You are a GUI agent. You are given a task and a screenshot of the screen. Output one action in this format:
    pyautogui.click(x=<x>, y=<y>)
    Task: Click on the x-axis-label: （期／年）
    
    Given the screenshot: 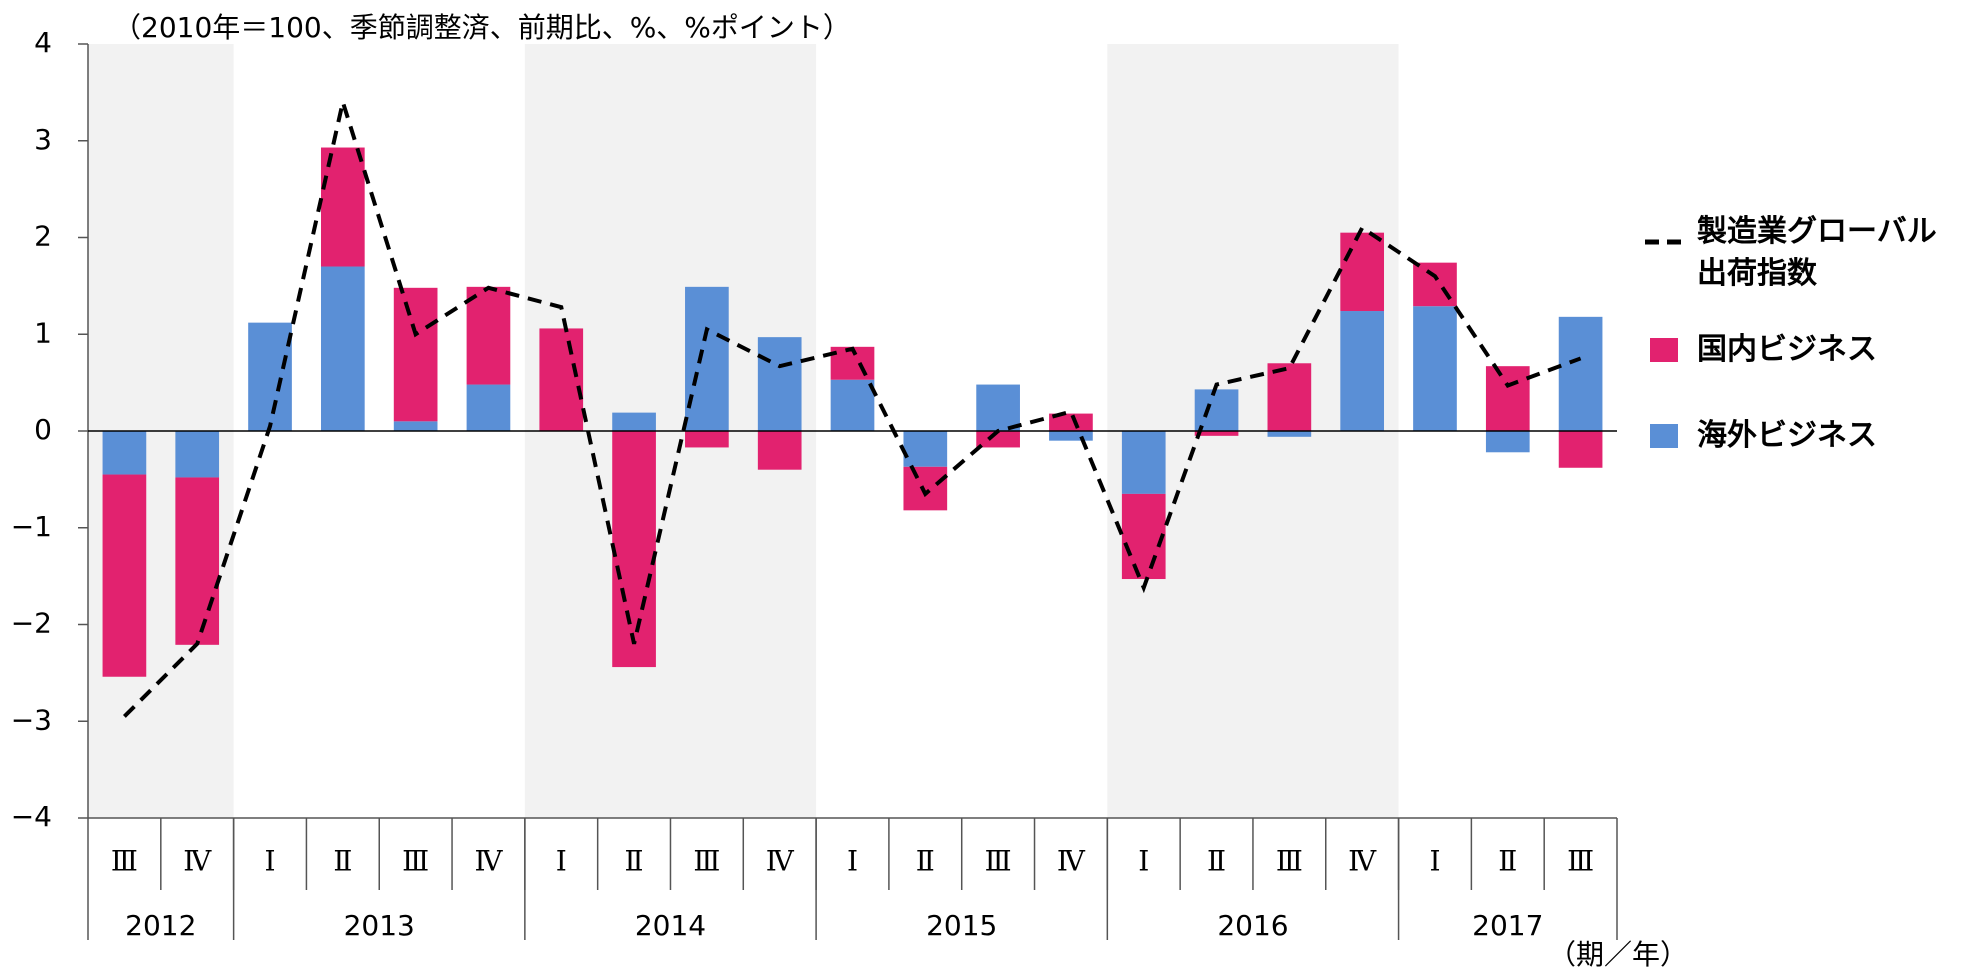 What is the action you would take?
    pyautogui.click(x=1618, y=954)
    